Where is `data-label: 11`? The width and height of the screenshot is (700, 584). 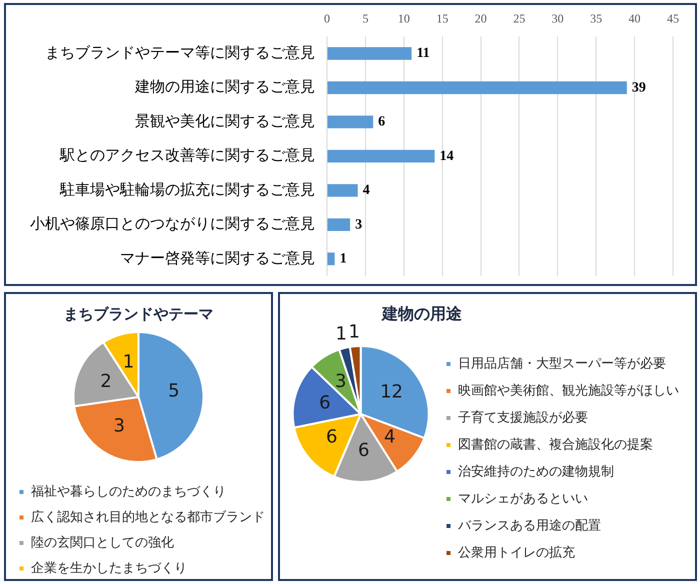 data-label: 11 is located at coordinates (423, 54).